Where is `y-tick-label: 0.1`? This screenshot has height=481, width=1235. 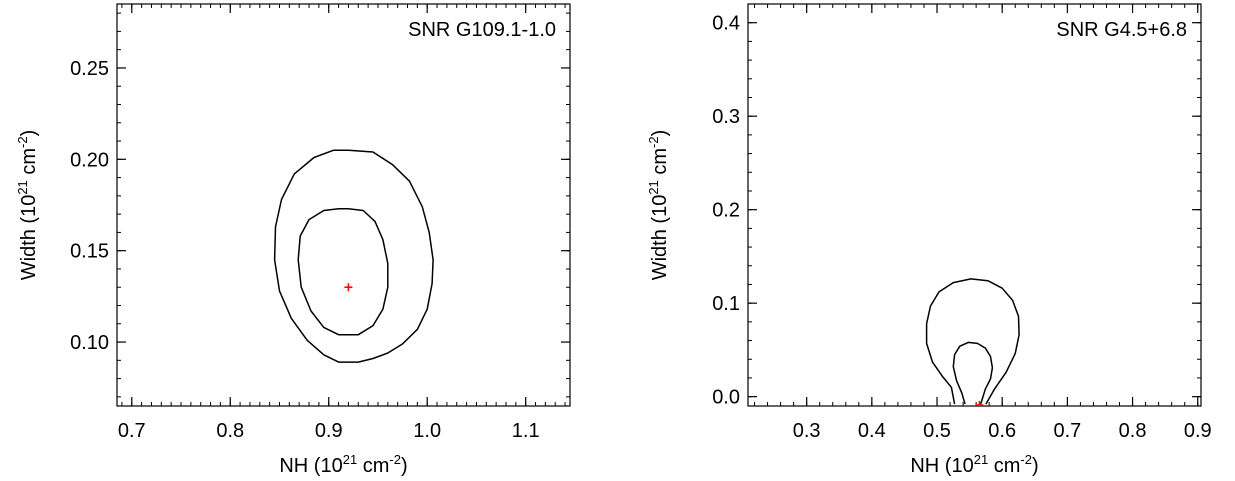
y-tick-label: 0.1 is located at coordinates (726, 304).